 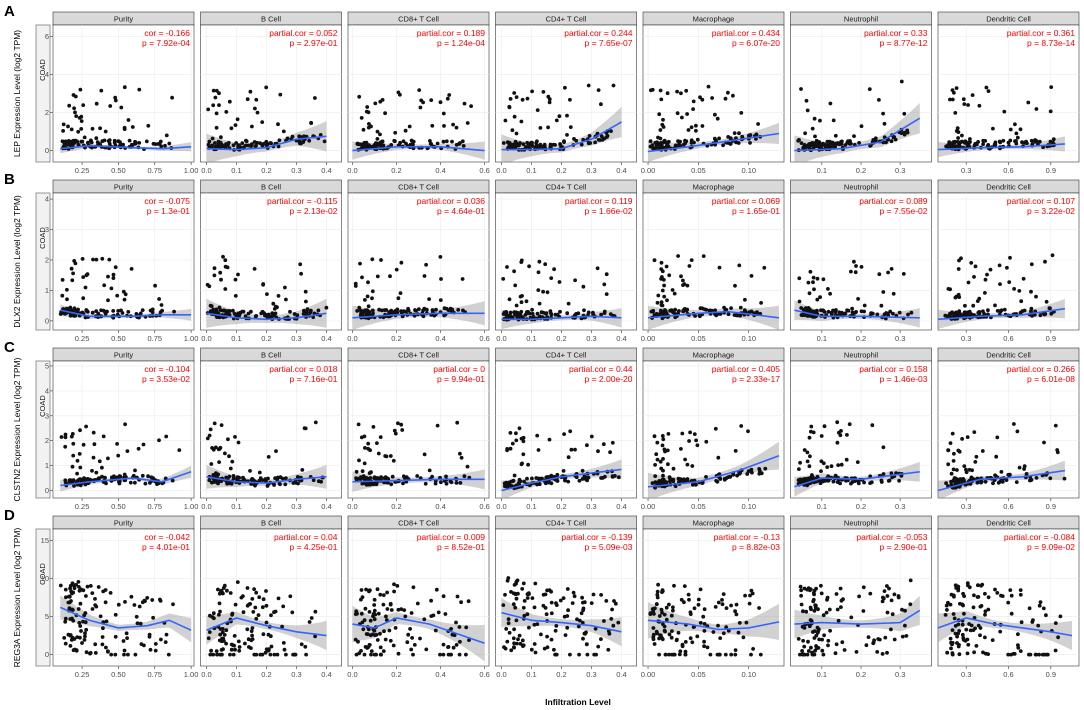 I want to click on p-value: p = 4.64e-01, so click(x=461, y=211).